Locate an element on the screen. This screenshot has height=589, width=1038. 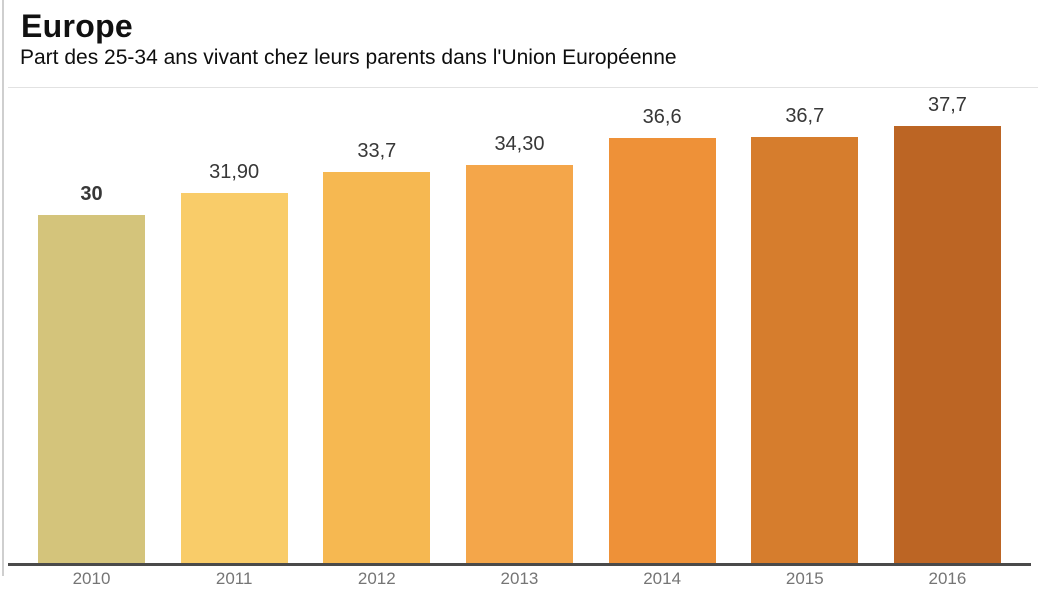
x-tick-label: 2011 is located at coordinates (234, 578).